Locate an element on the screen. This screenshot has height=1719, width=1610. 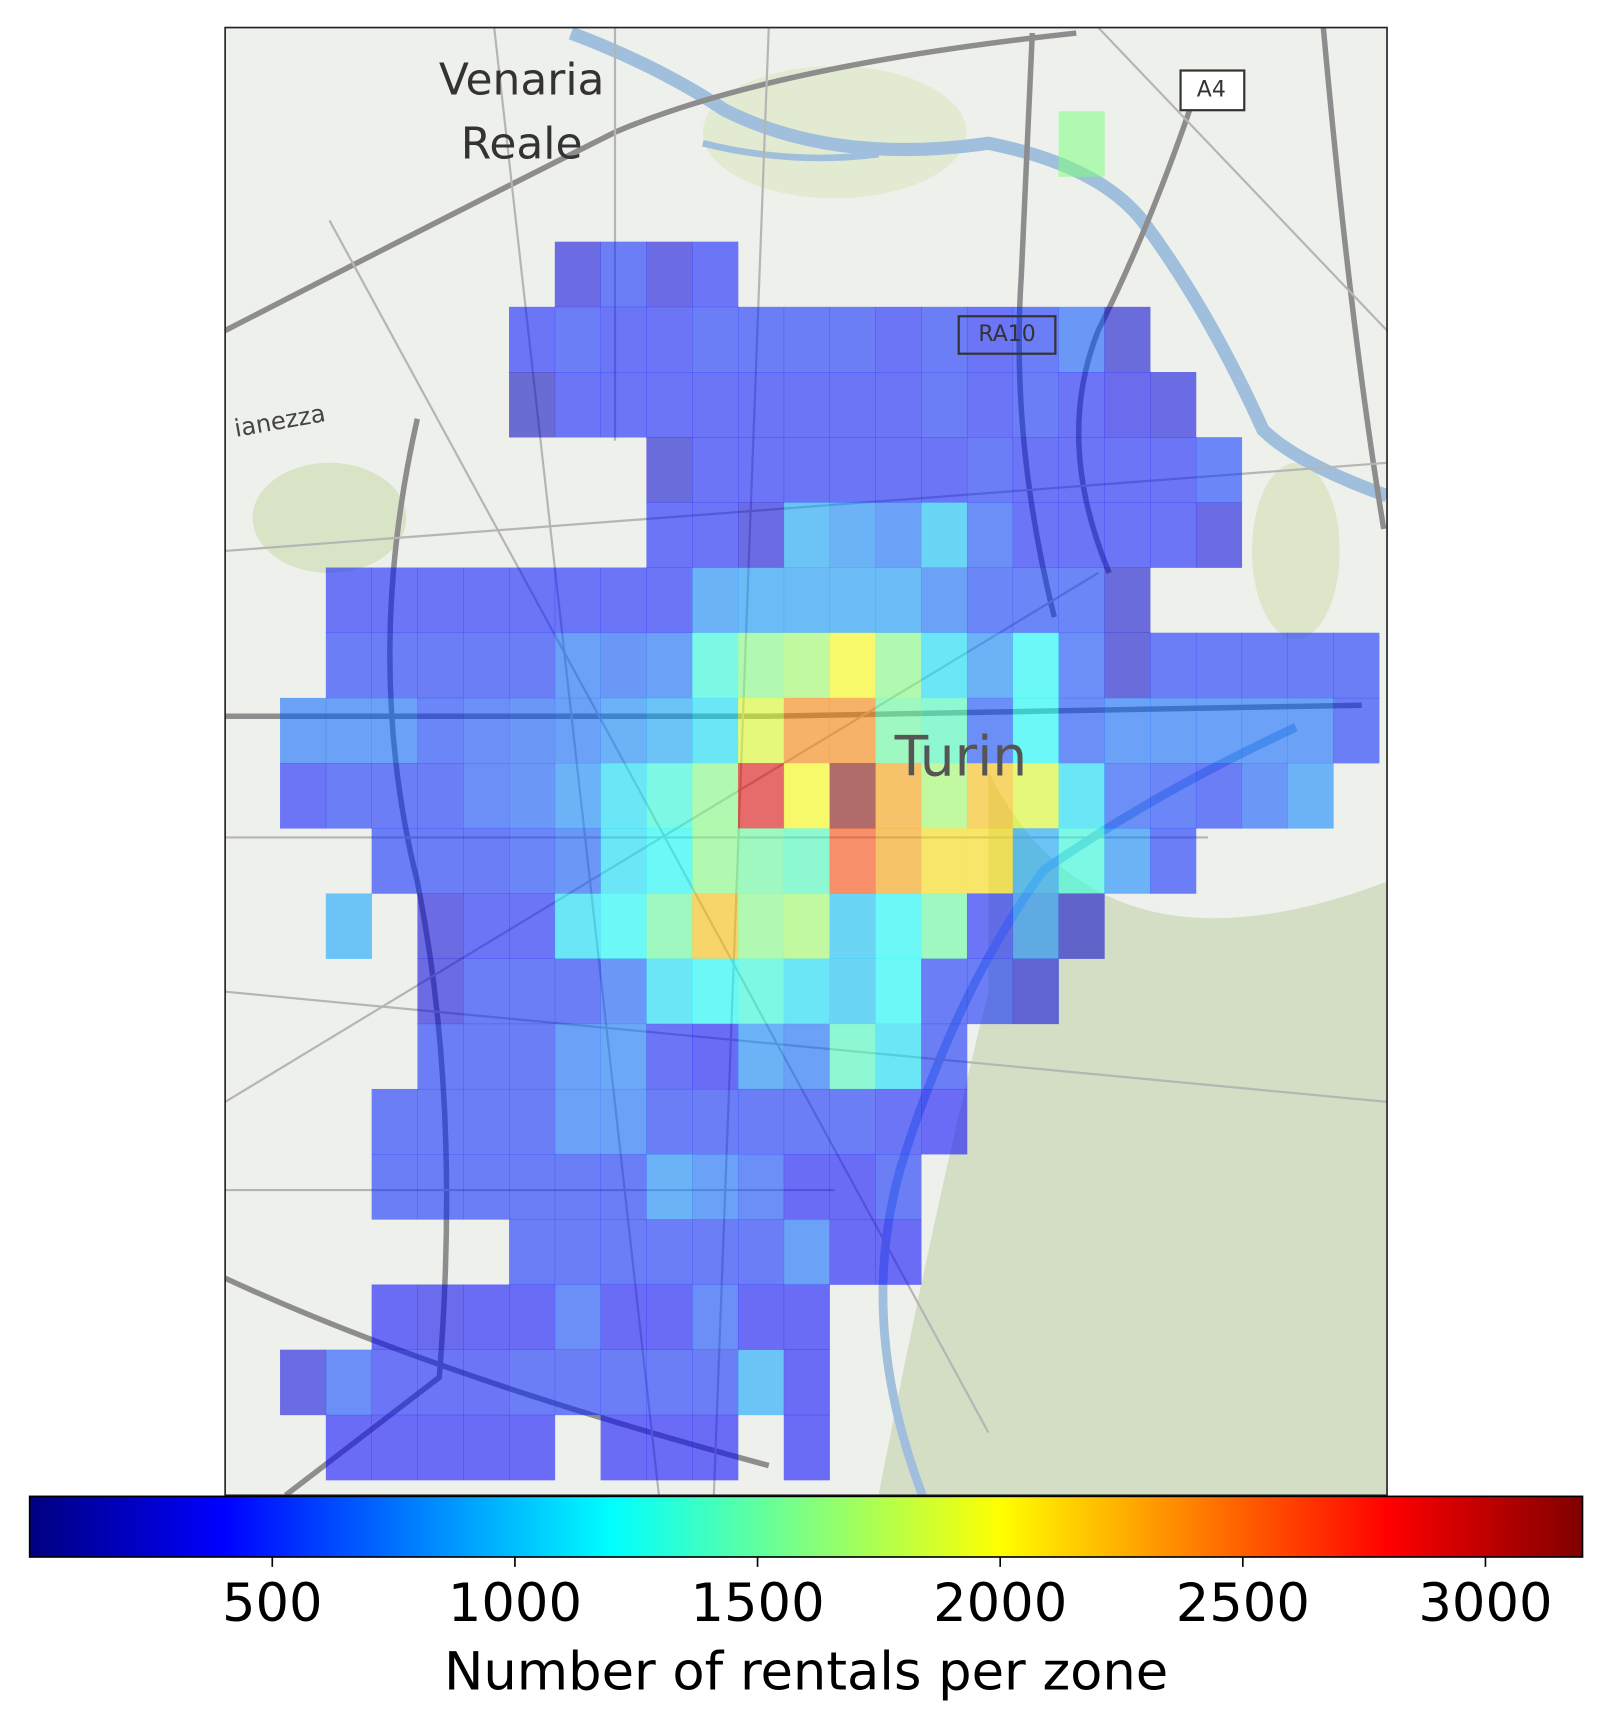
colorbar-tick-label: 1500 is located at coordinates (757, 1603).